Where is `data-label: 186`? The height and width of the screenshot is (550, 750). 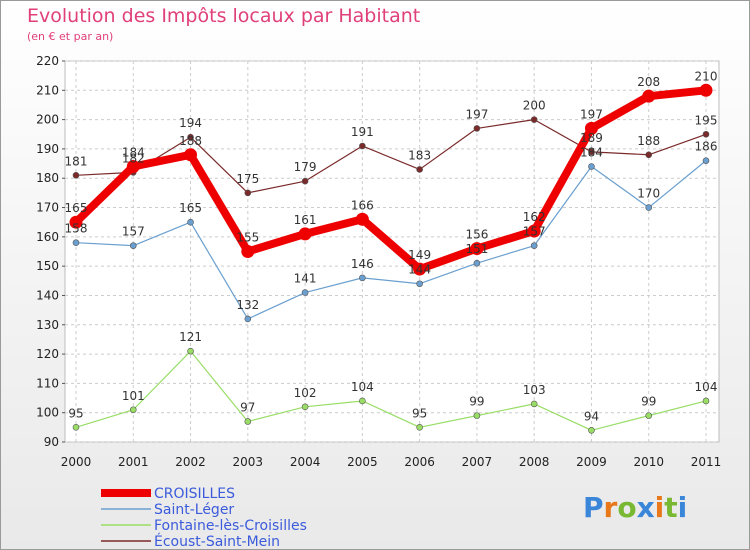 data-label: 186 is located at coordinates (706, 147).